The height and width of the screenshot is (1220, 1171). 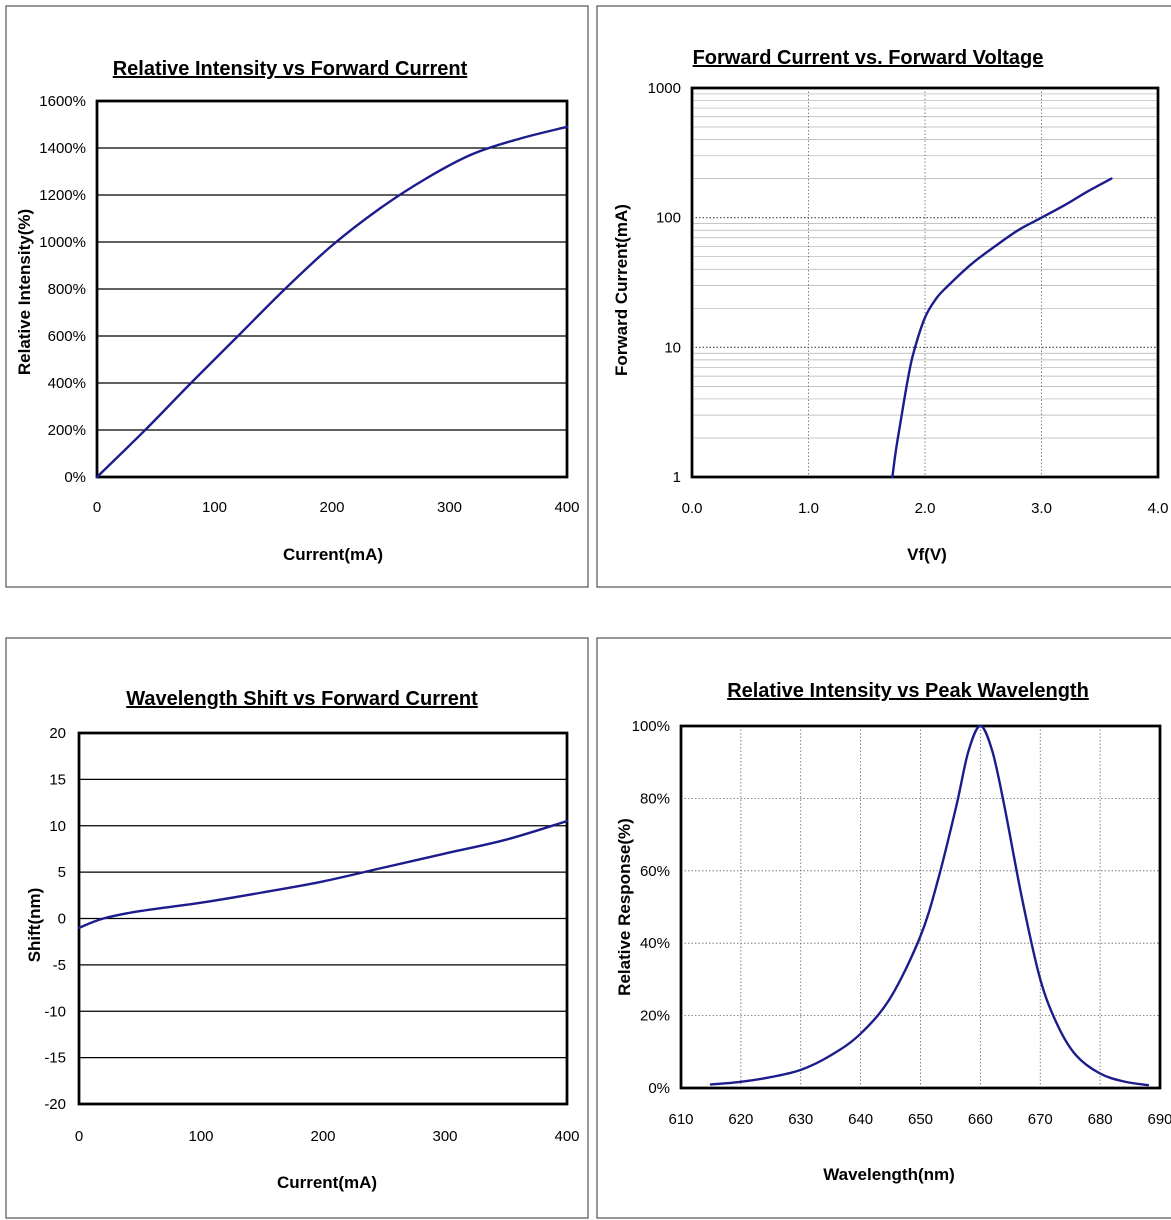 What do you see at coordinates (908, 691) in the screenshot?
I see `chart-title: Relative Intensity vs Peak Wavelength` at bounding box center [908, 691].